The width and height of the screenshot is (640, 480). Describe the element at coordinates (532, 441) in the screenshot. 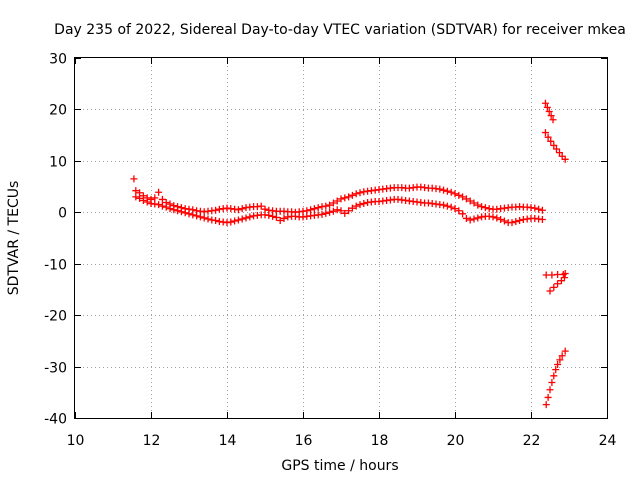

I see `x-tick-label: 22` at that location.